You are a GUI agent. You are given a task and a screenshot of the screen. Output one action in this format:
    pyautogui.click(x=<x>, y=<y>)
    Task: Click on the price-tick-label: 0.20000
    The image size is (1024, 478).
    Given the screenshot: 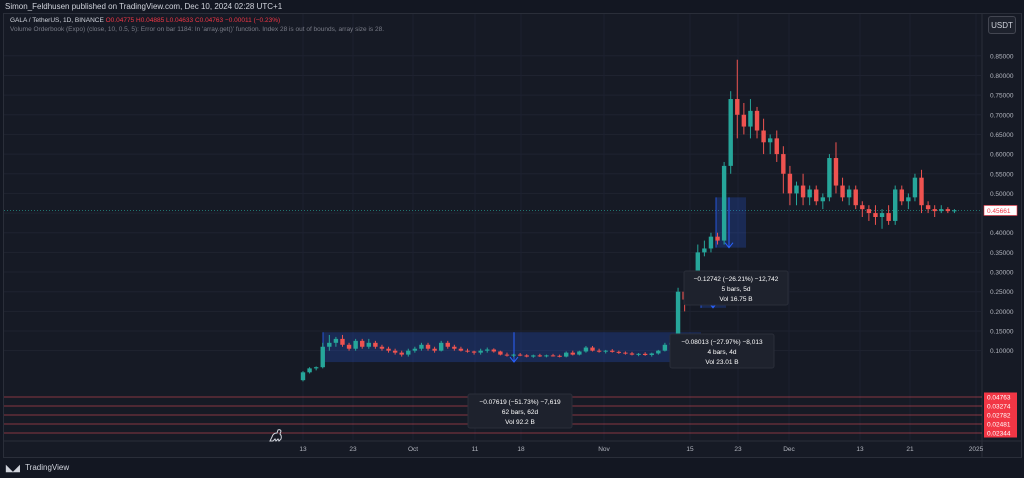 What is the action you would take?
    pyautogui.click(x=1002, y=312)
    